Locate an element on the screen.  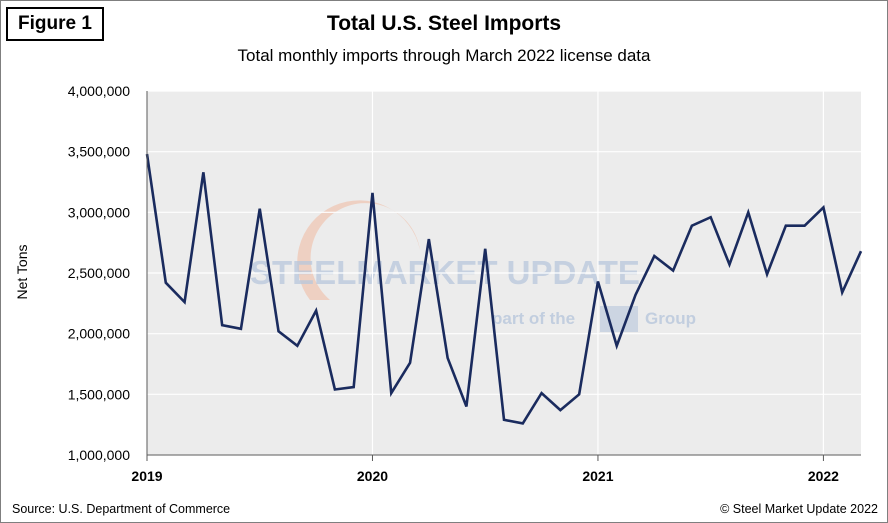
source-note: Source: U.S. Department of Commerce is located at coordinates (121, 509).